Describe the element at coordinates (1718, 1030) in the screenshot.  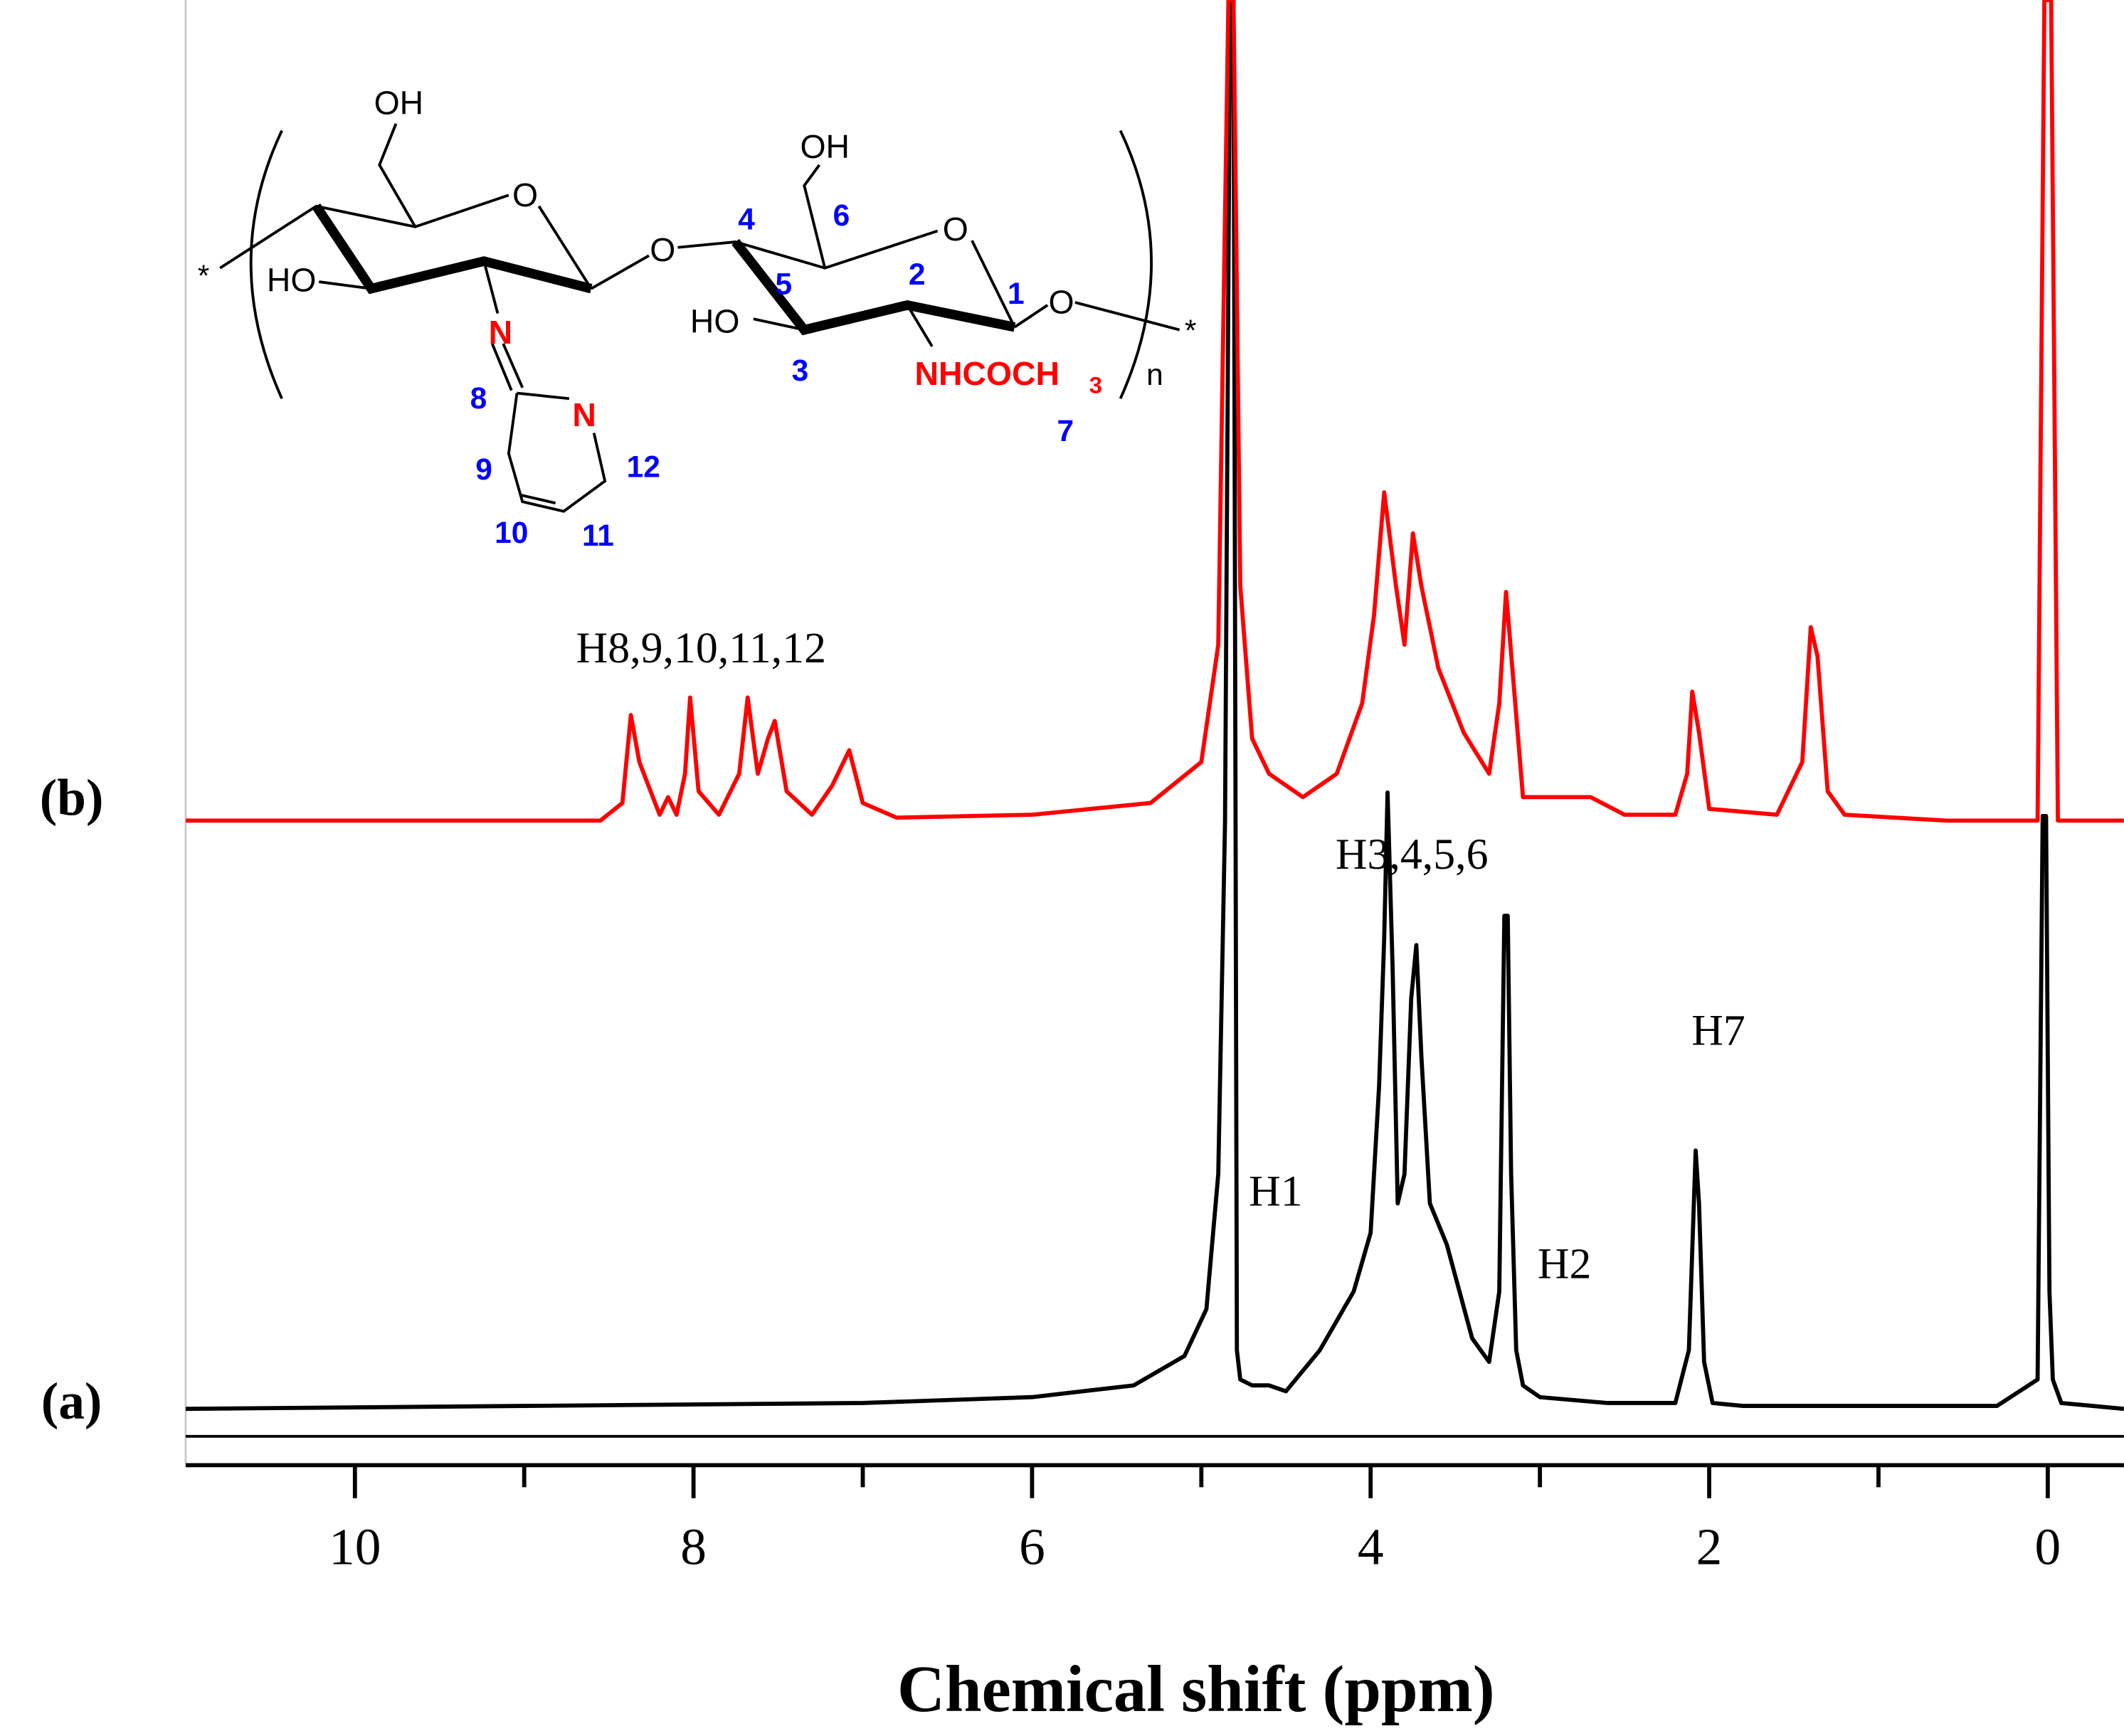
I see `peak-annotation: H7` at that location.